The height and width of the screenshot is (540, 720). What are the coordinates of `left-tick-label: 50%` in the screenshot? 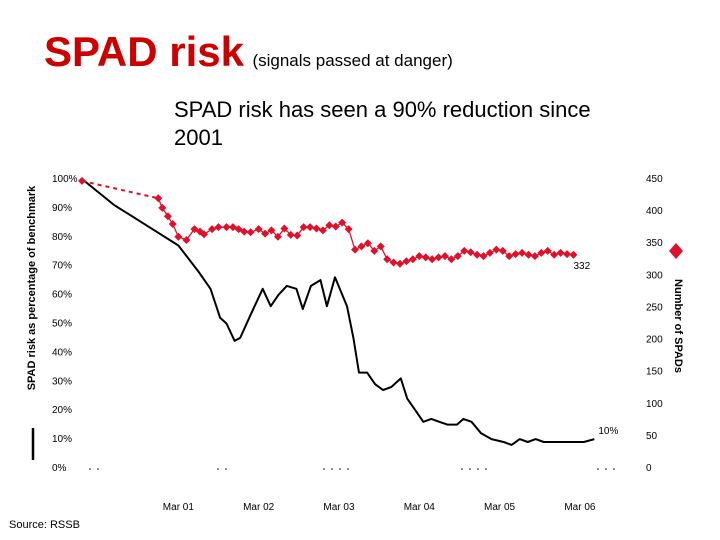 It's located at (62, 324).